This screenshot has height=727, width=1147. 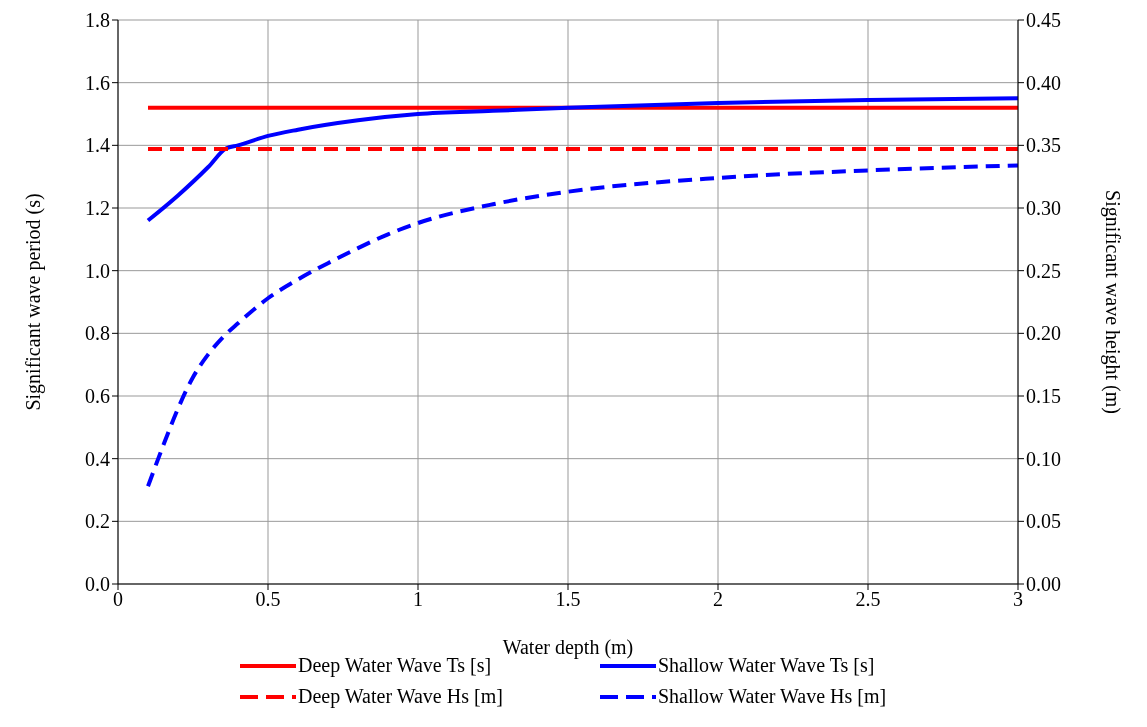 What do you see at coordinates (1043, 584) in the screenshot?
I see `y2-tick-label: 0.00` at bounding box center [1043, 584].